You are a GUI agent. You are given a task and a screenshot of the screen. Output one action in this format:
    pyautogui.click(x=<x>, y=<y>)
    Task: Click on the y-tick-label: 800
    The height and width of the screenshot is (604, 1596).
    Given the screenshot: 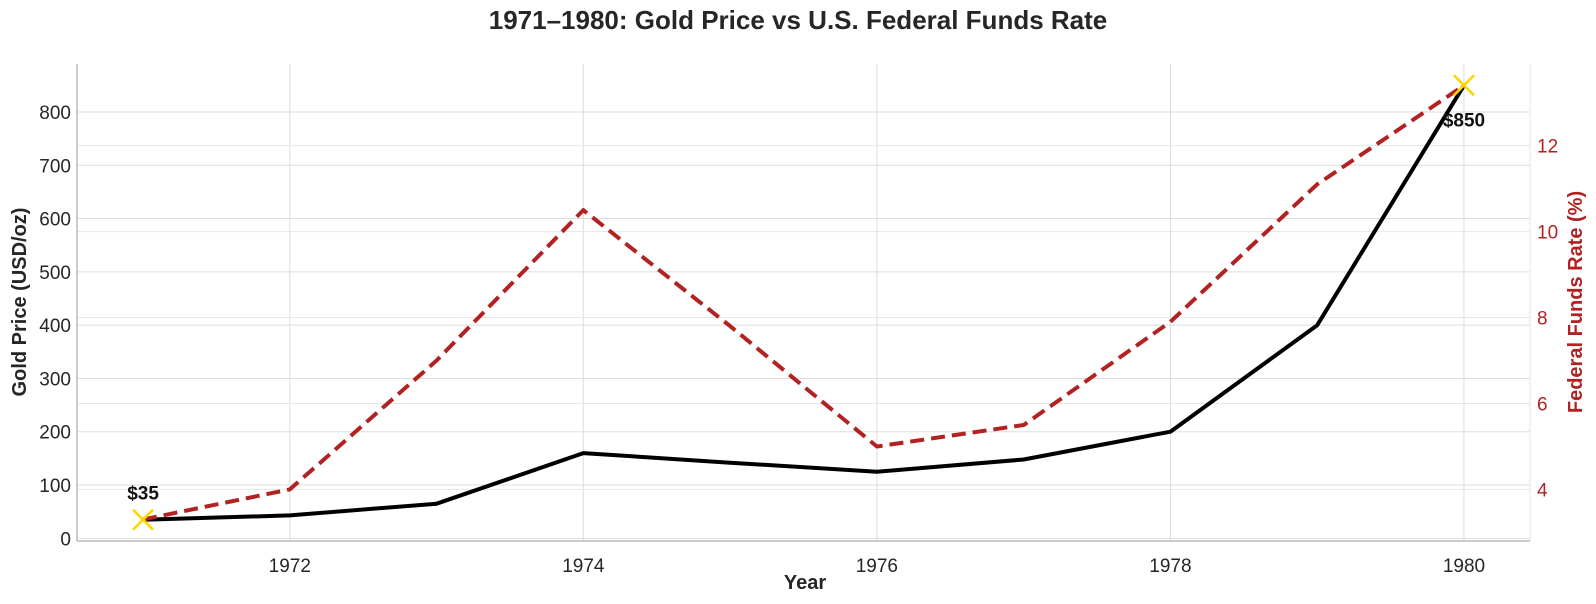 What is the action you would take?
    pyautogui.click(x=55, y=113)
    